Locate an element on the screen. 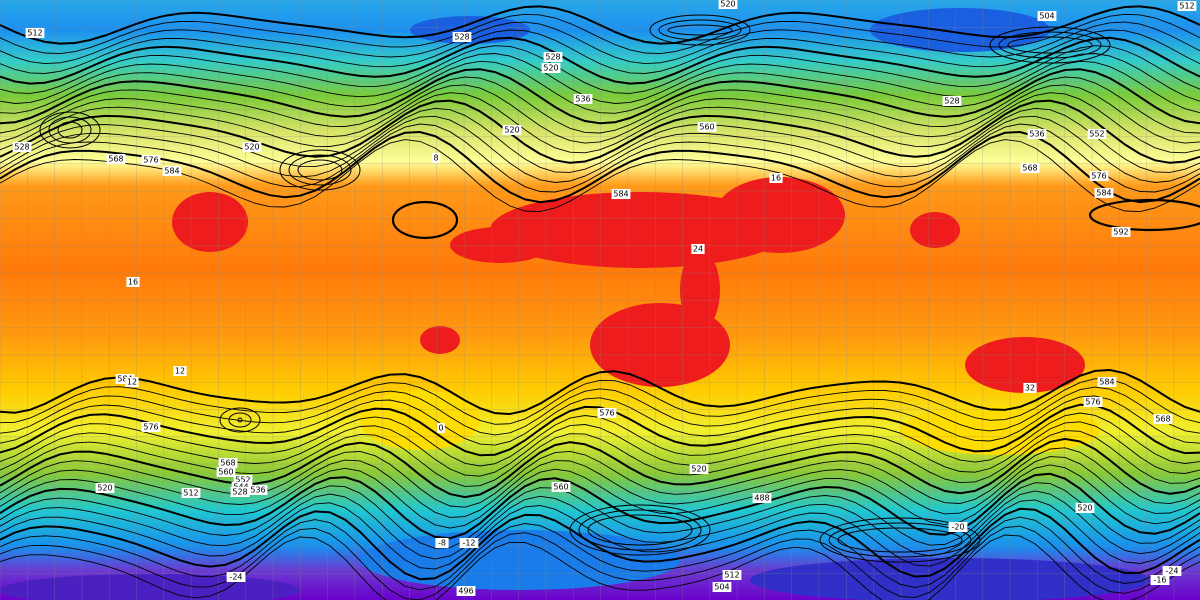 This screenshot has width=1200, height=600. contour-label: 536 is located at coordinates (1036, 134).